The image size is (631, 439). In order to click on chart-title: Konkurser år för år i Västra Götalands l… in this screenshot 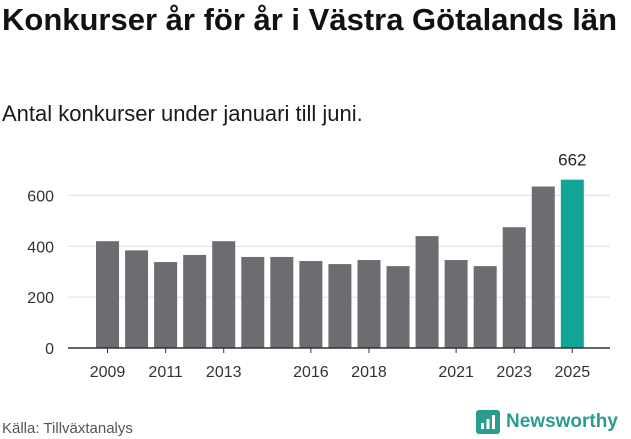, I will do `click(310, 19)`.